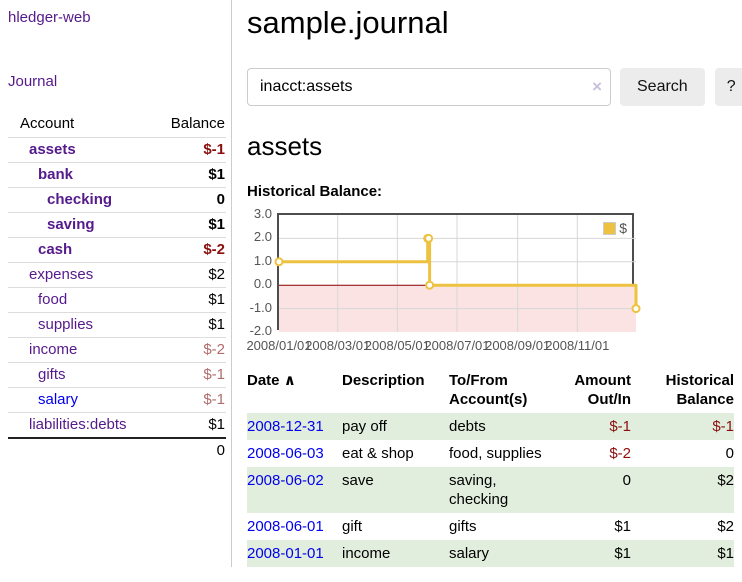 The height and width of the screenshot is (582, 742). I want to click on accounts-header-row: Account Balance, so click(117, 124).